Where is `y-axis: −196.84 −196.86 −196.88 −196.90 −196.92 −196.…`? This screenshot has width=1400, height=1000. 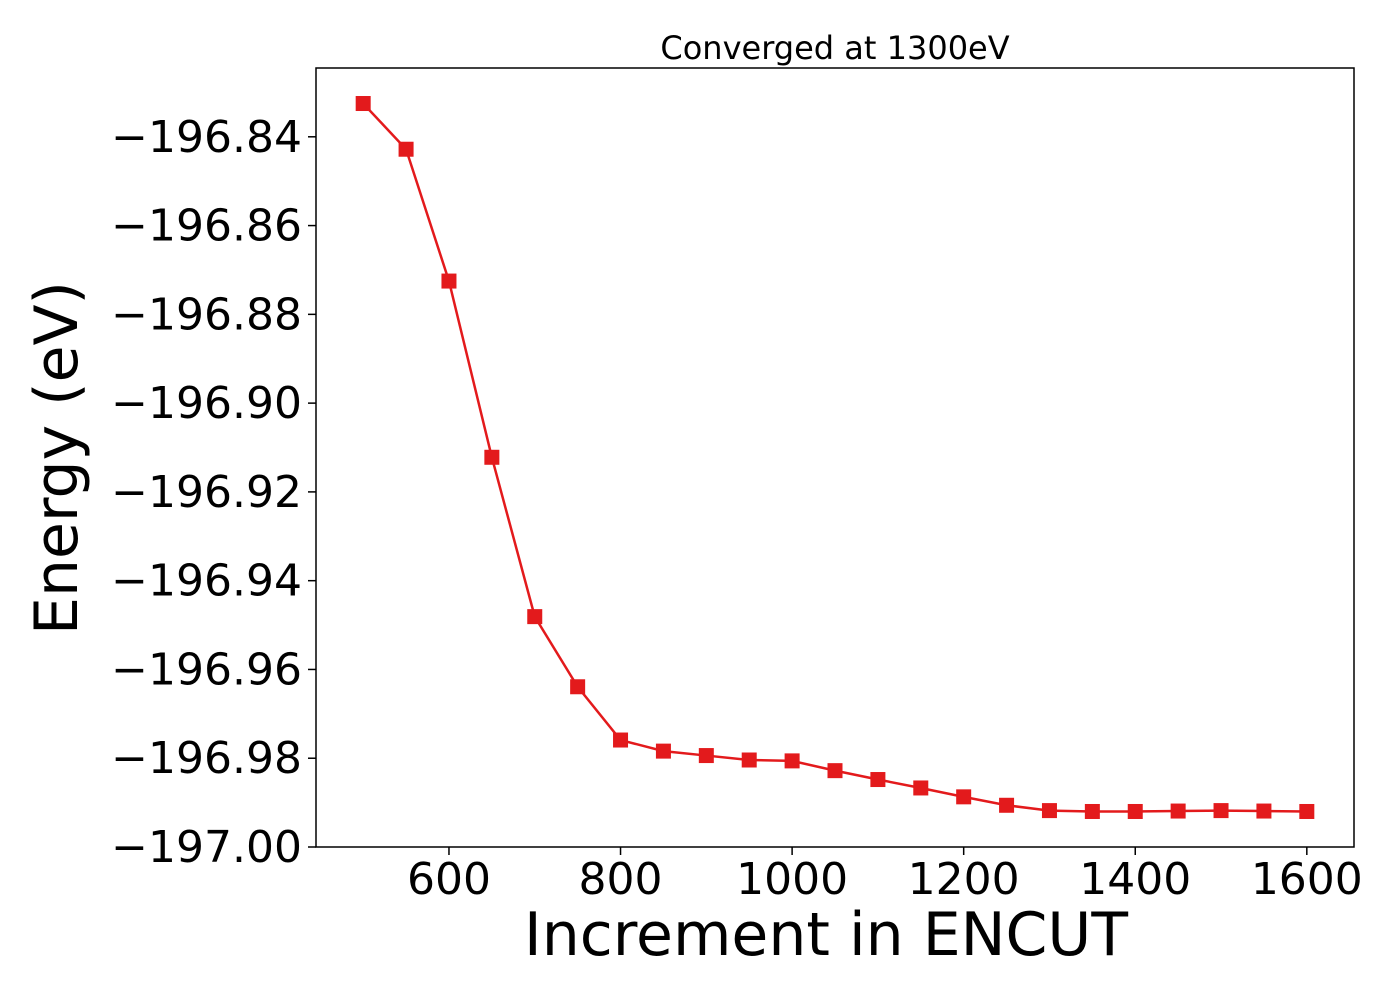 y-axis: −196.84 −196.86 −196.88 −196.90 −196.92 −196.… is located at coordinates (213, 492).